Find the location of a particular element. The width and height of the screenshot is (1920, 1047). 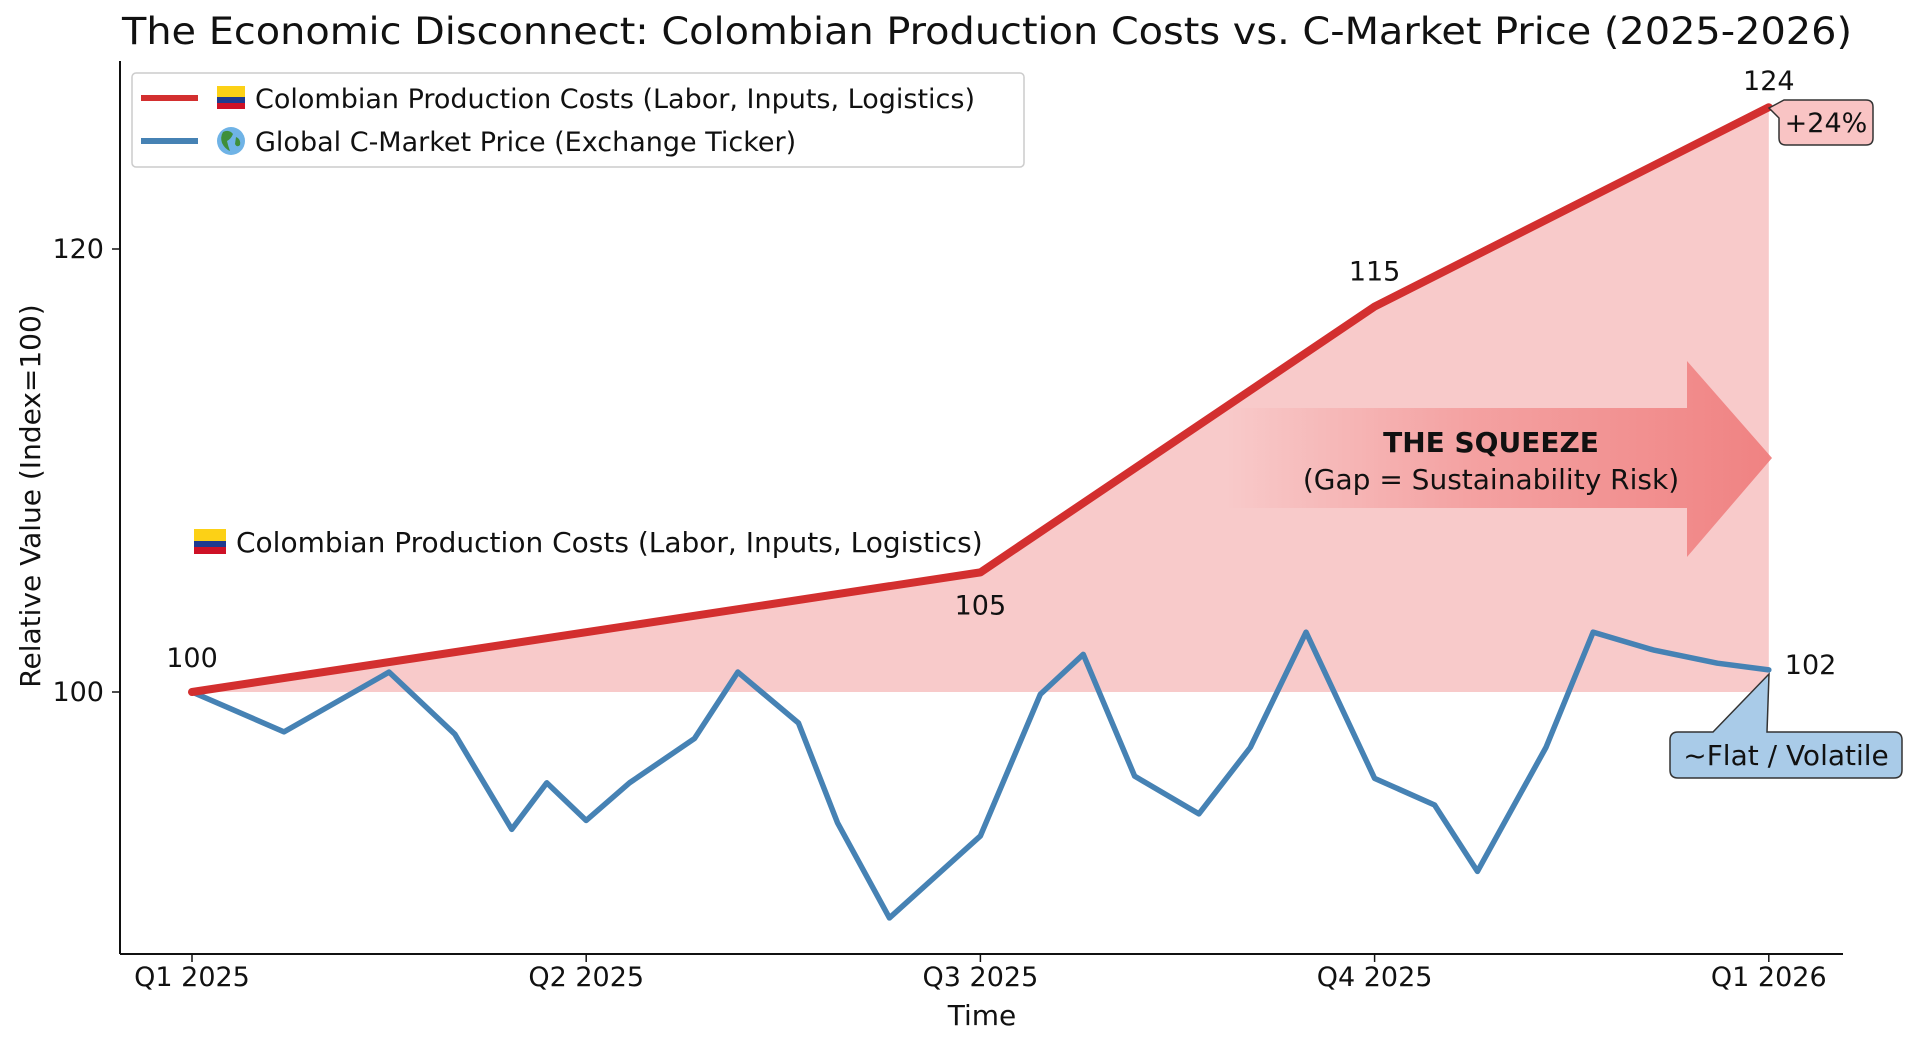

legend-box is located at coordinates (578, 120).